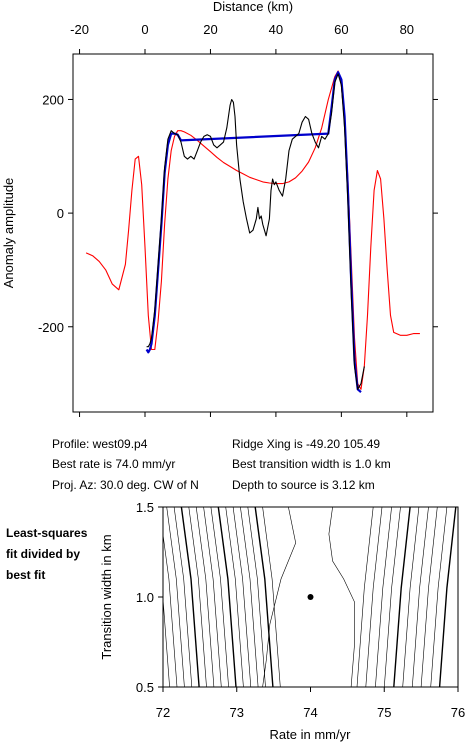 This screenshot has height=745, width=467. I want to click on best-fit-point, so click(310, 597).